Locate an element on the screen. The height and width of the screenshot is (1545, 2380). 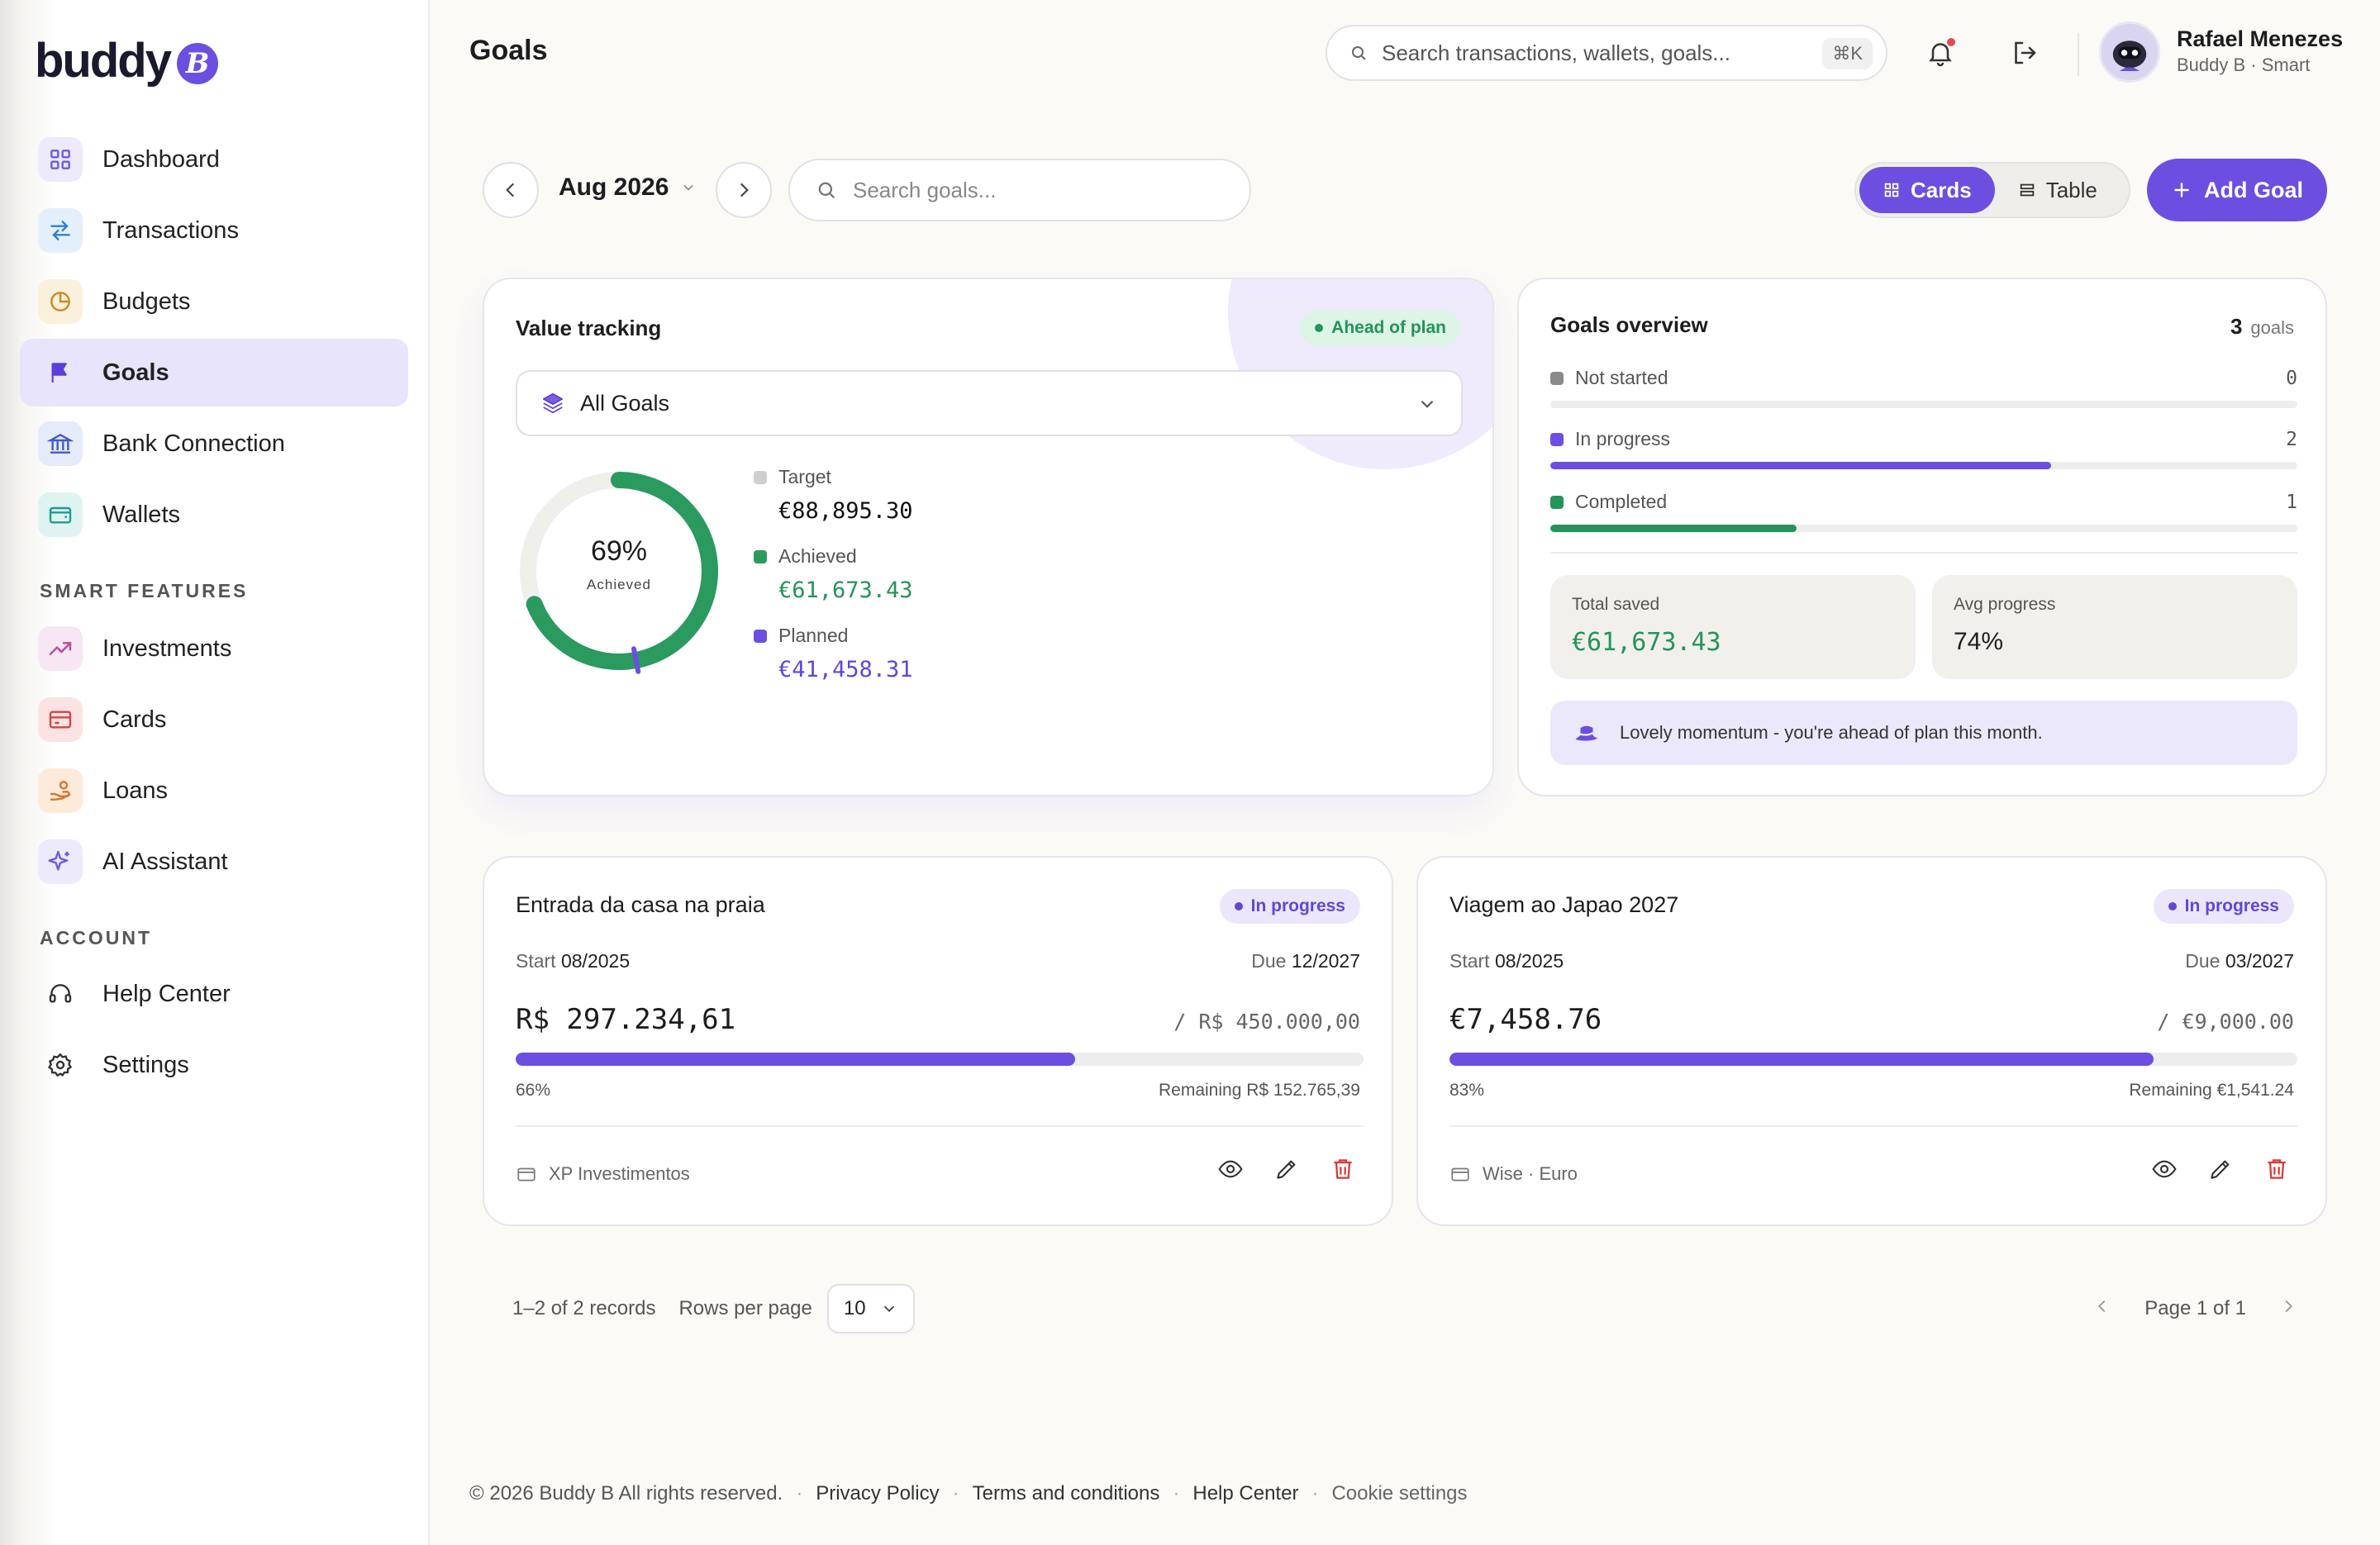
legend-planned: Planned €41,458.31 is located at coordinates (833, 664).